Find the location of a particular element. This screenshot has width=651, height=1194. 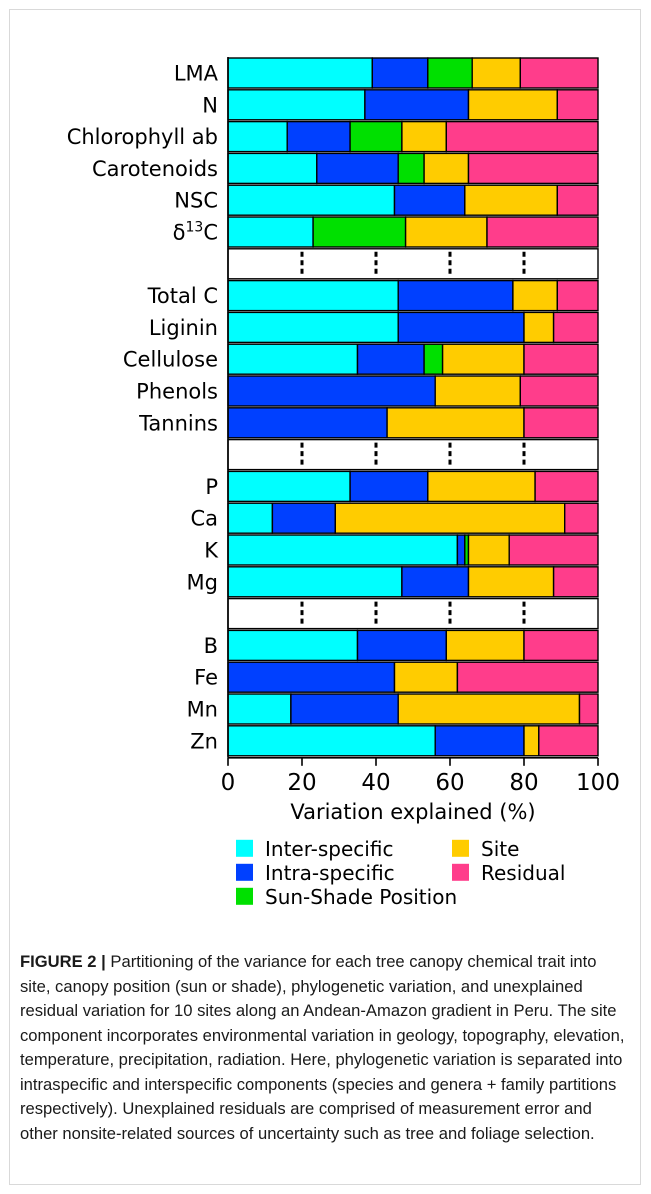

bar-chlorophyll-ab-residual is located at coordinates (522, 136).